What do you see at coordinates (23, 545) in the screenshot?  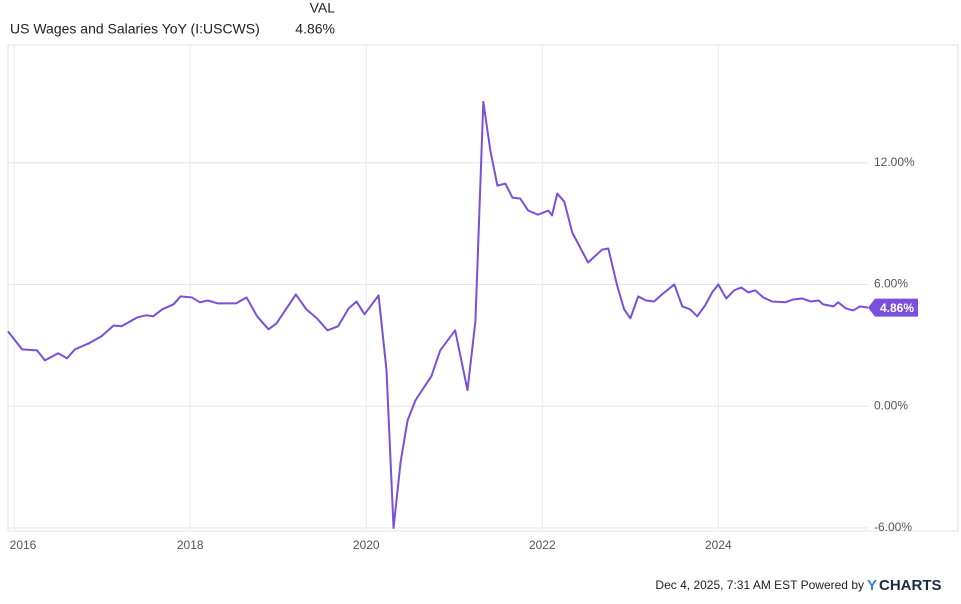 I see `x-tick-label: 2016` at bounding box center [23, 545].